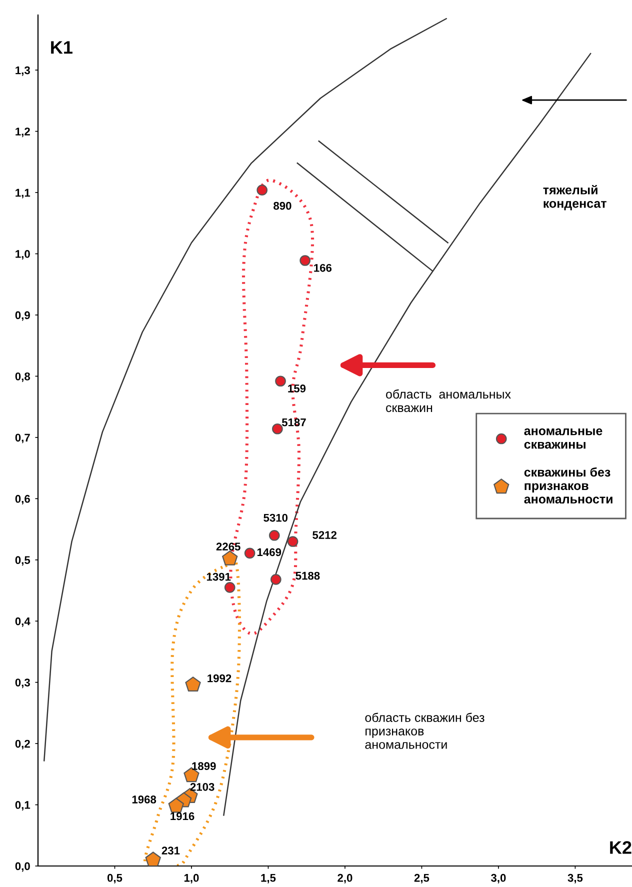  I want to click on y-tick-label: 0,0, so click(22, 867).